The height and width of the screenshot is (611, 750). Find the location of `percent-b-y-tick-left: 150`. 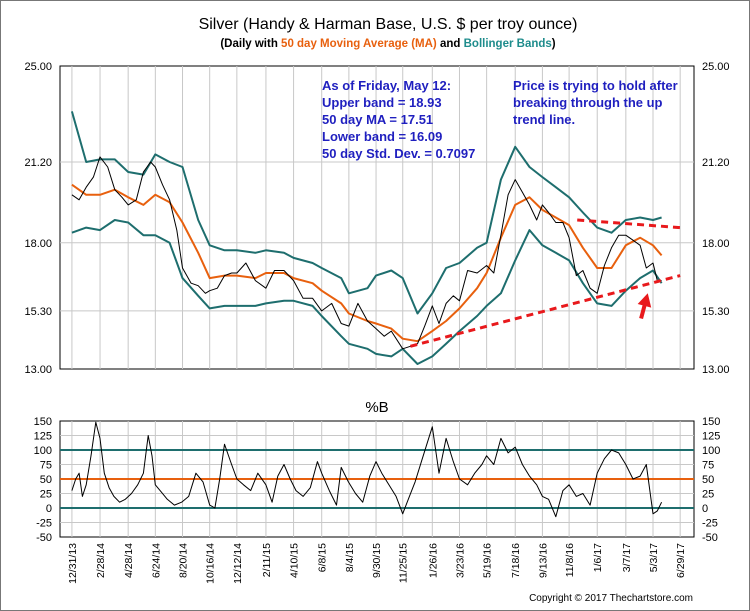

percent-b-y-tick-left: 150 is located at coordinates (43, 422).